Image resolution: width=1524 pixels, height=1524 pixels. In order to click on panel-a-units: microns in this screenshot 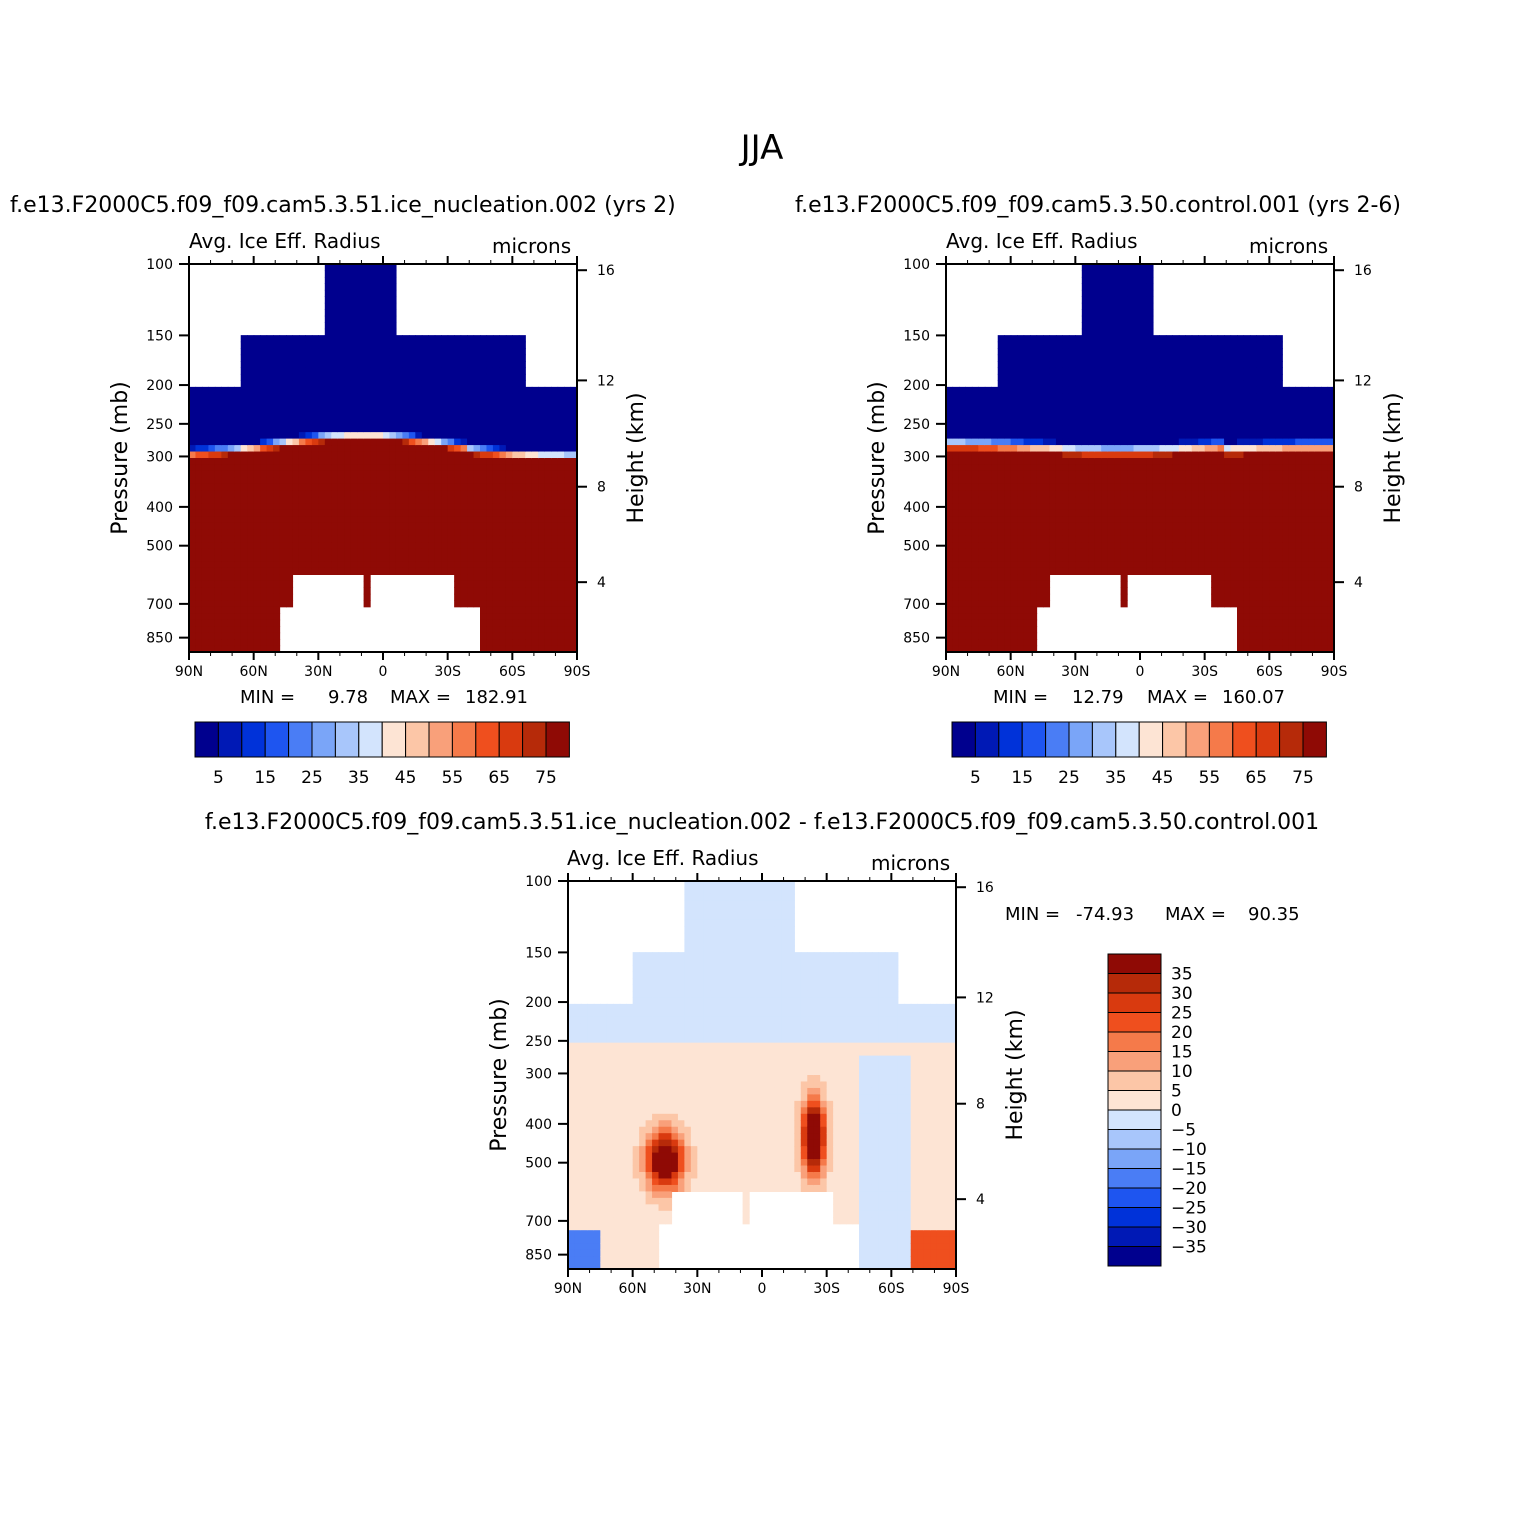, I will do `click(532, 246)`.